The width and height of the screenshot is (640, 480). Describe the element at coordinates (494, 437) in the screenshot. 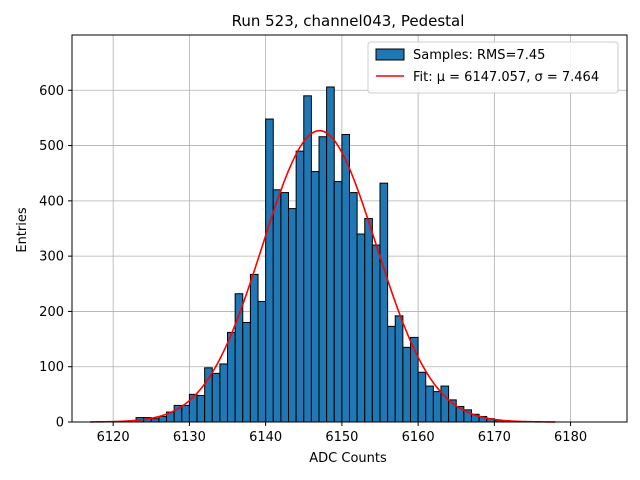

I see `x-tick-label: 6170` at that location.